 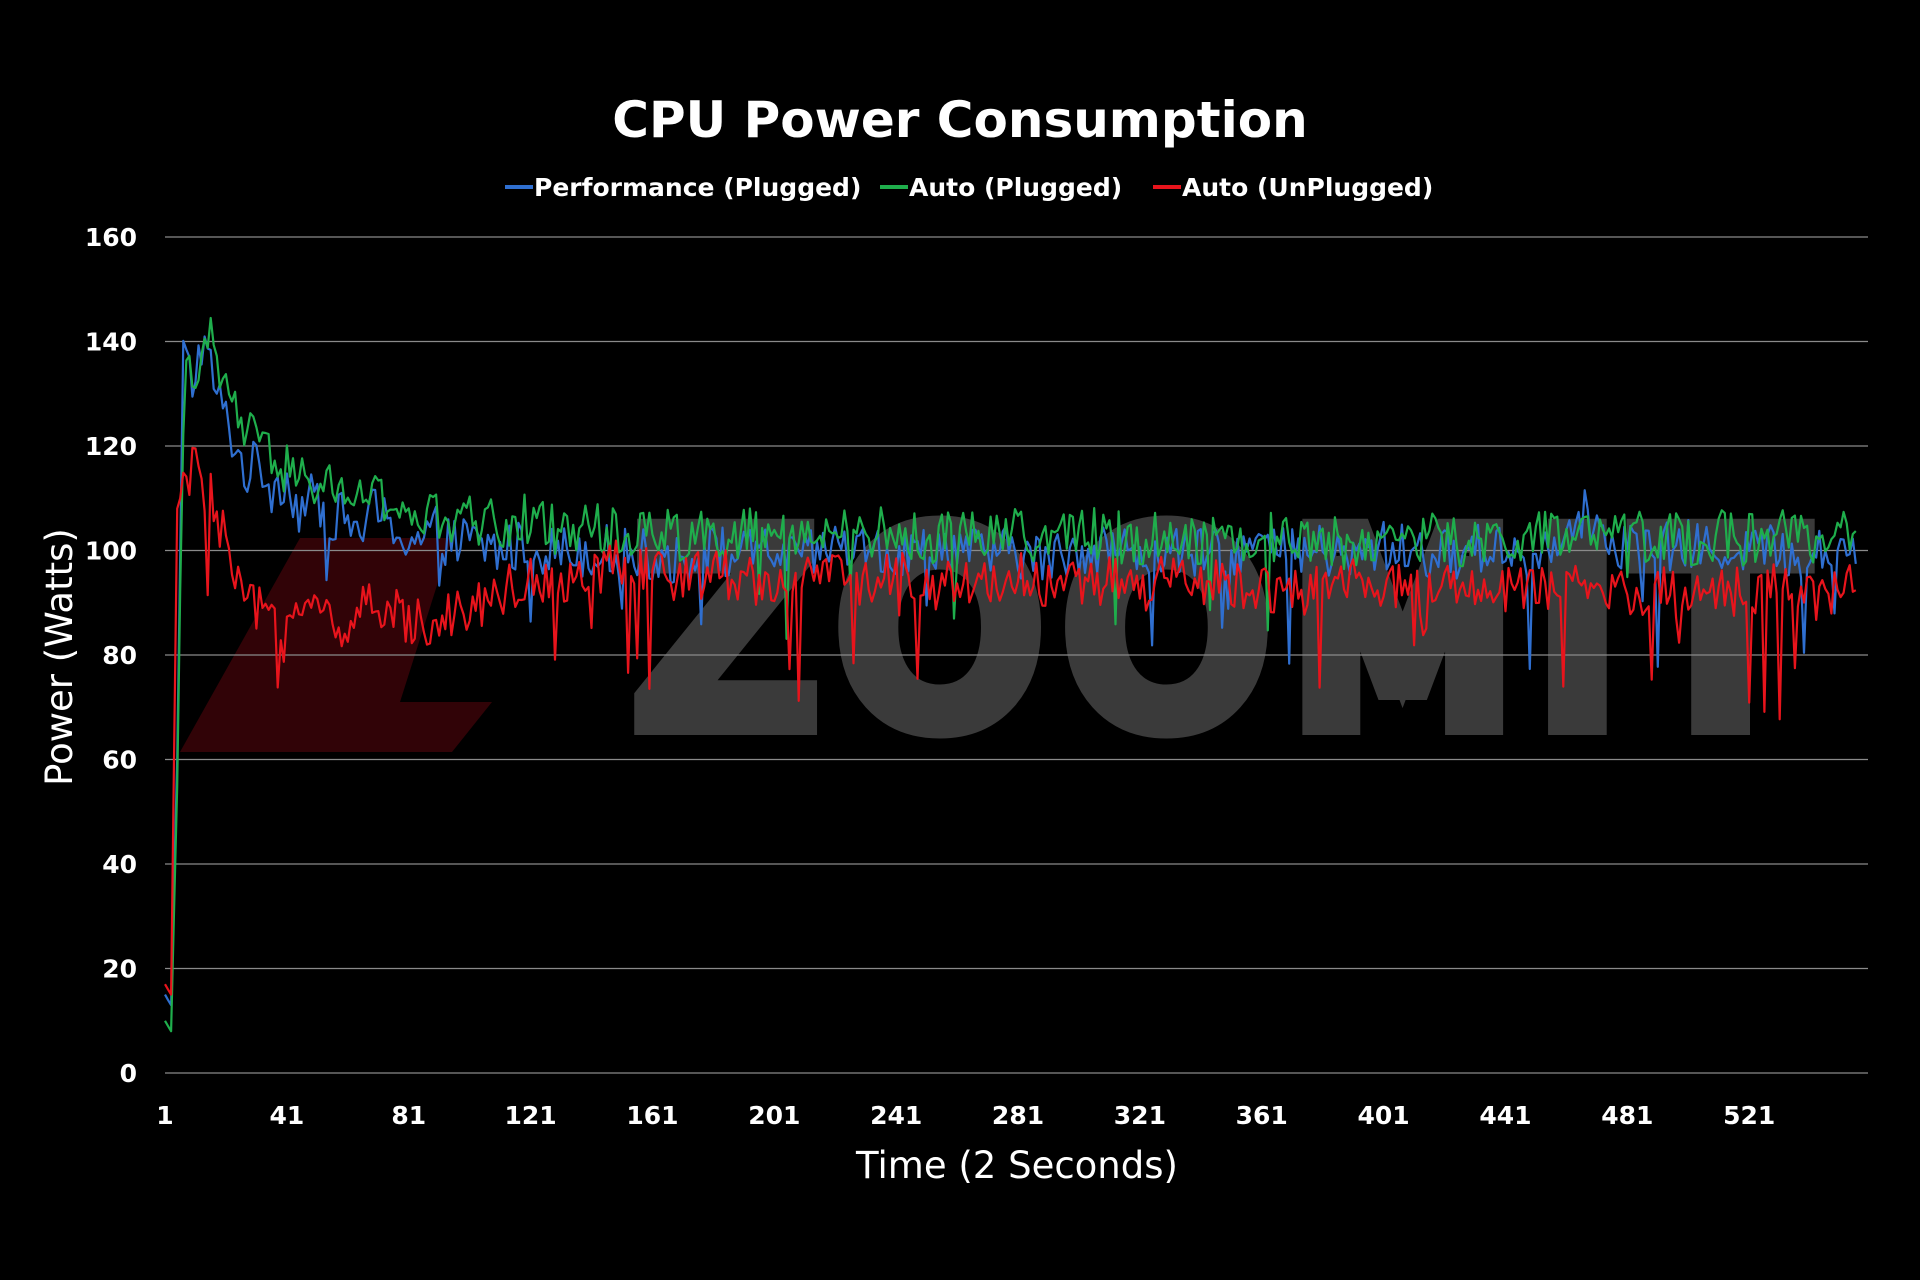 What do you see at coordinates (1505, 1115) in the screenshot?
I see `x-tick-label: 441` at bounding box center [1505, 1115].